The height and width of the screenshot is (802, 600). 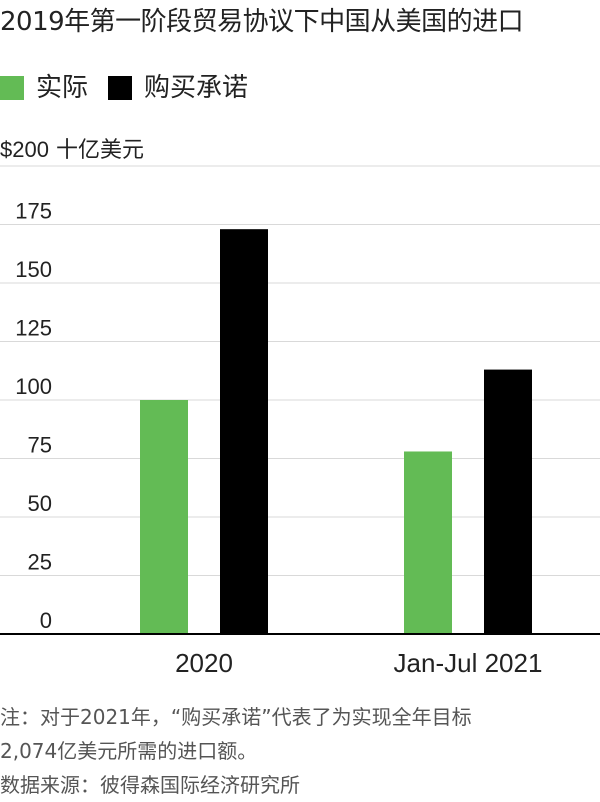 What do you see at coordinates (24, 149) in the screenshot?
I see `y-axis-top-value: $200` at bounding box center [24, 149].